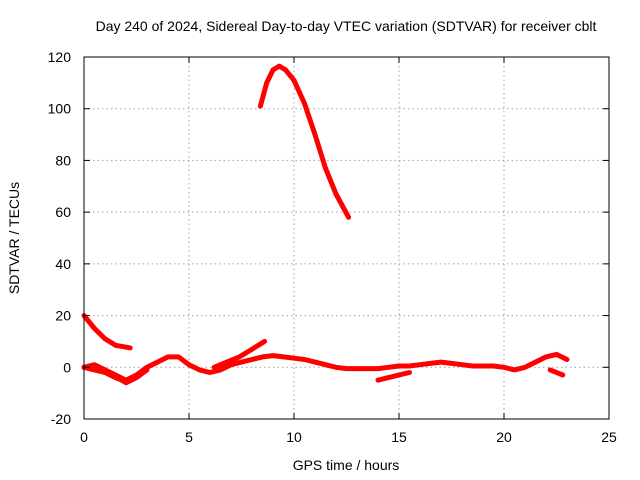  Describe the element at coordinates (504, 437) in the screenshot. I see `x-tick-label: 20` at that location.